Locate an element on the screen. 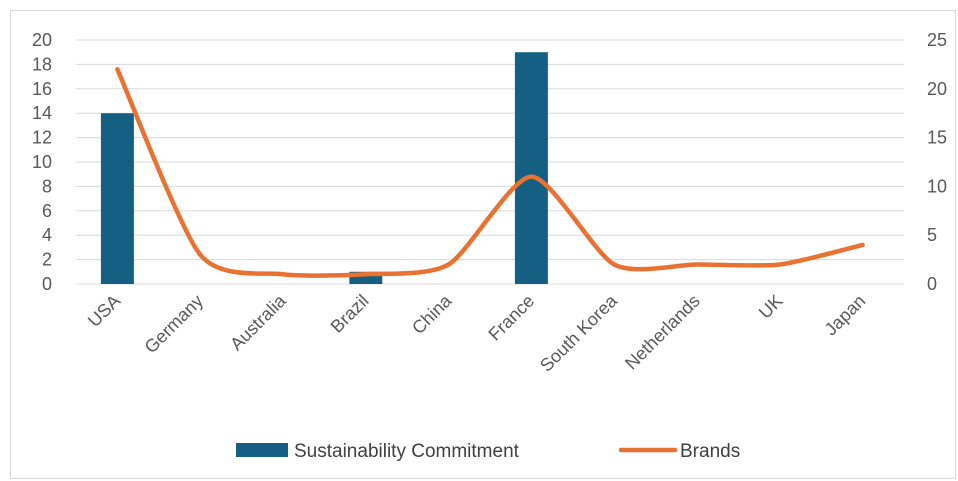  right-axis-tick-label: 5 is located at coordinates (932, 235).